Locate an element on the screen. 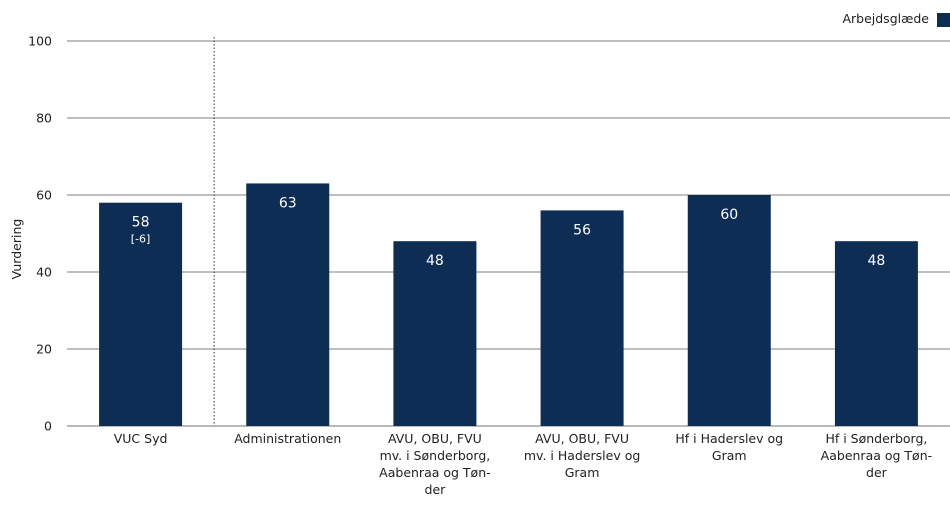 The width and height of the screenshot is (950, 507). y-tick-label: 0 is located at coordinates (48, 426).